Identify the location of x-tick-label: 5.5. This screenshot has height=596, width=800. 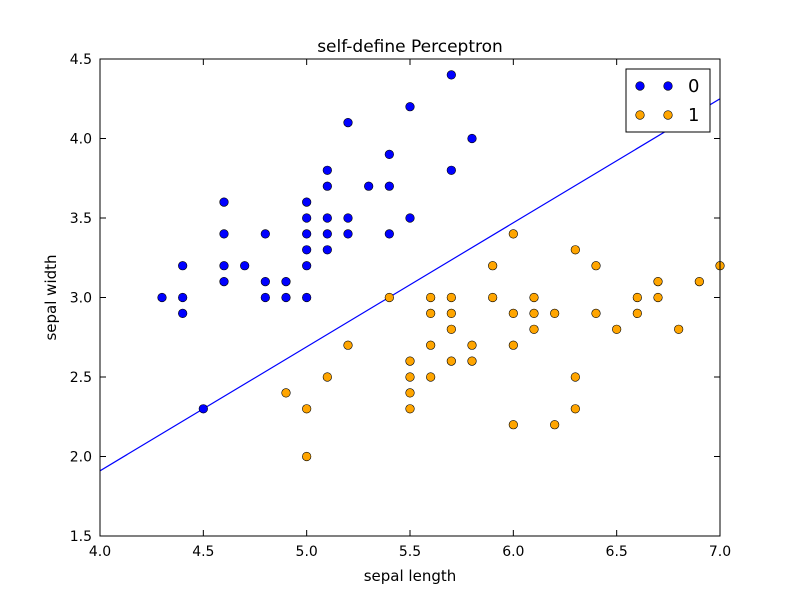
(410, 552).